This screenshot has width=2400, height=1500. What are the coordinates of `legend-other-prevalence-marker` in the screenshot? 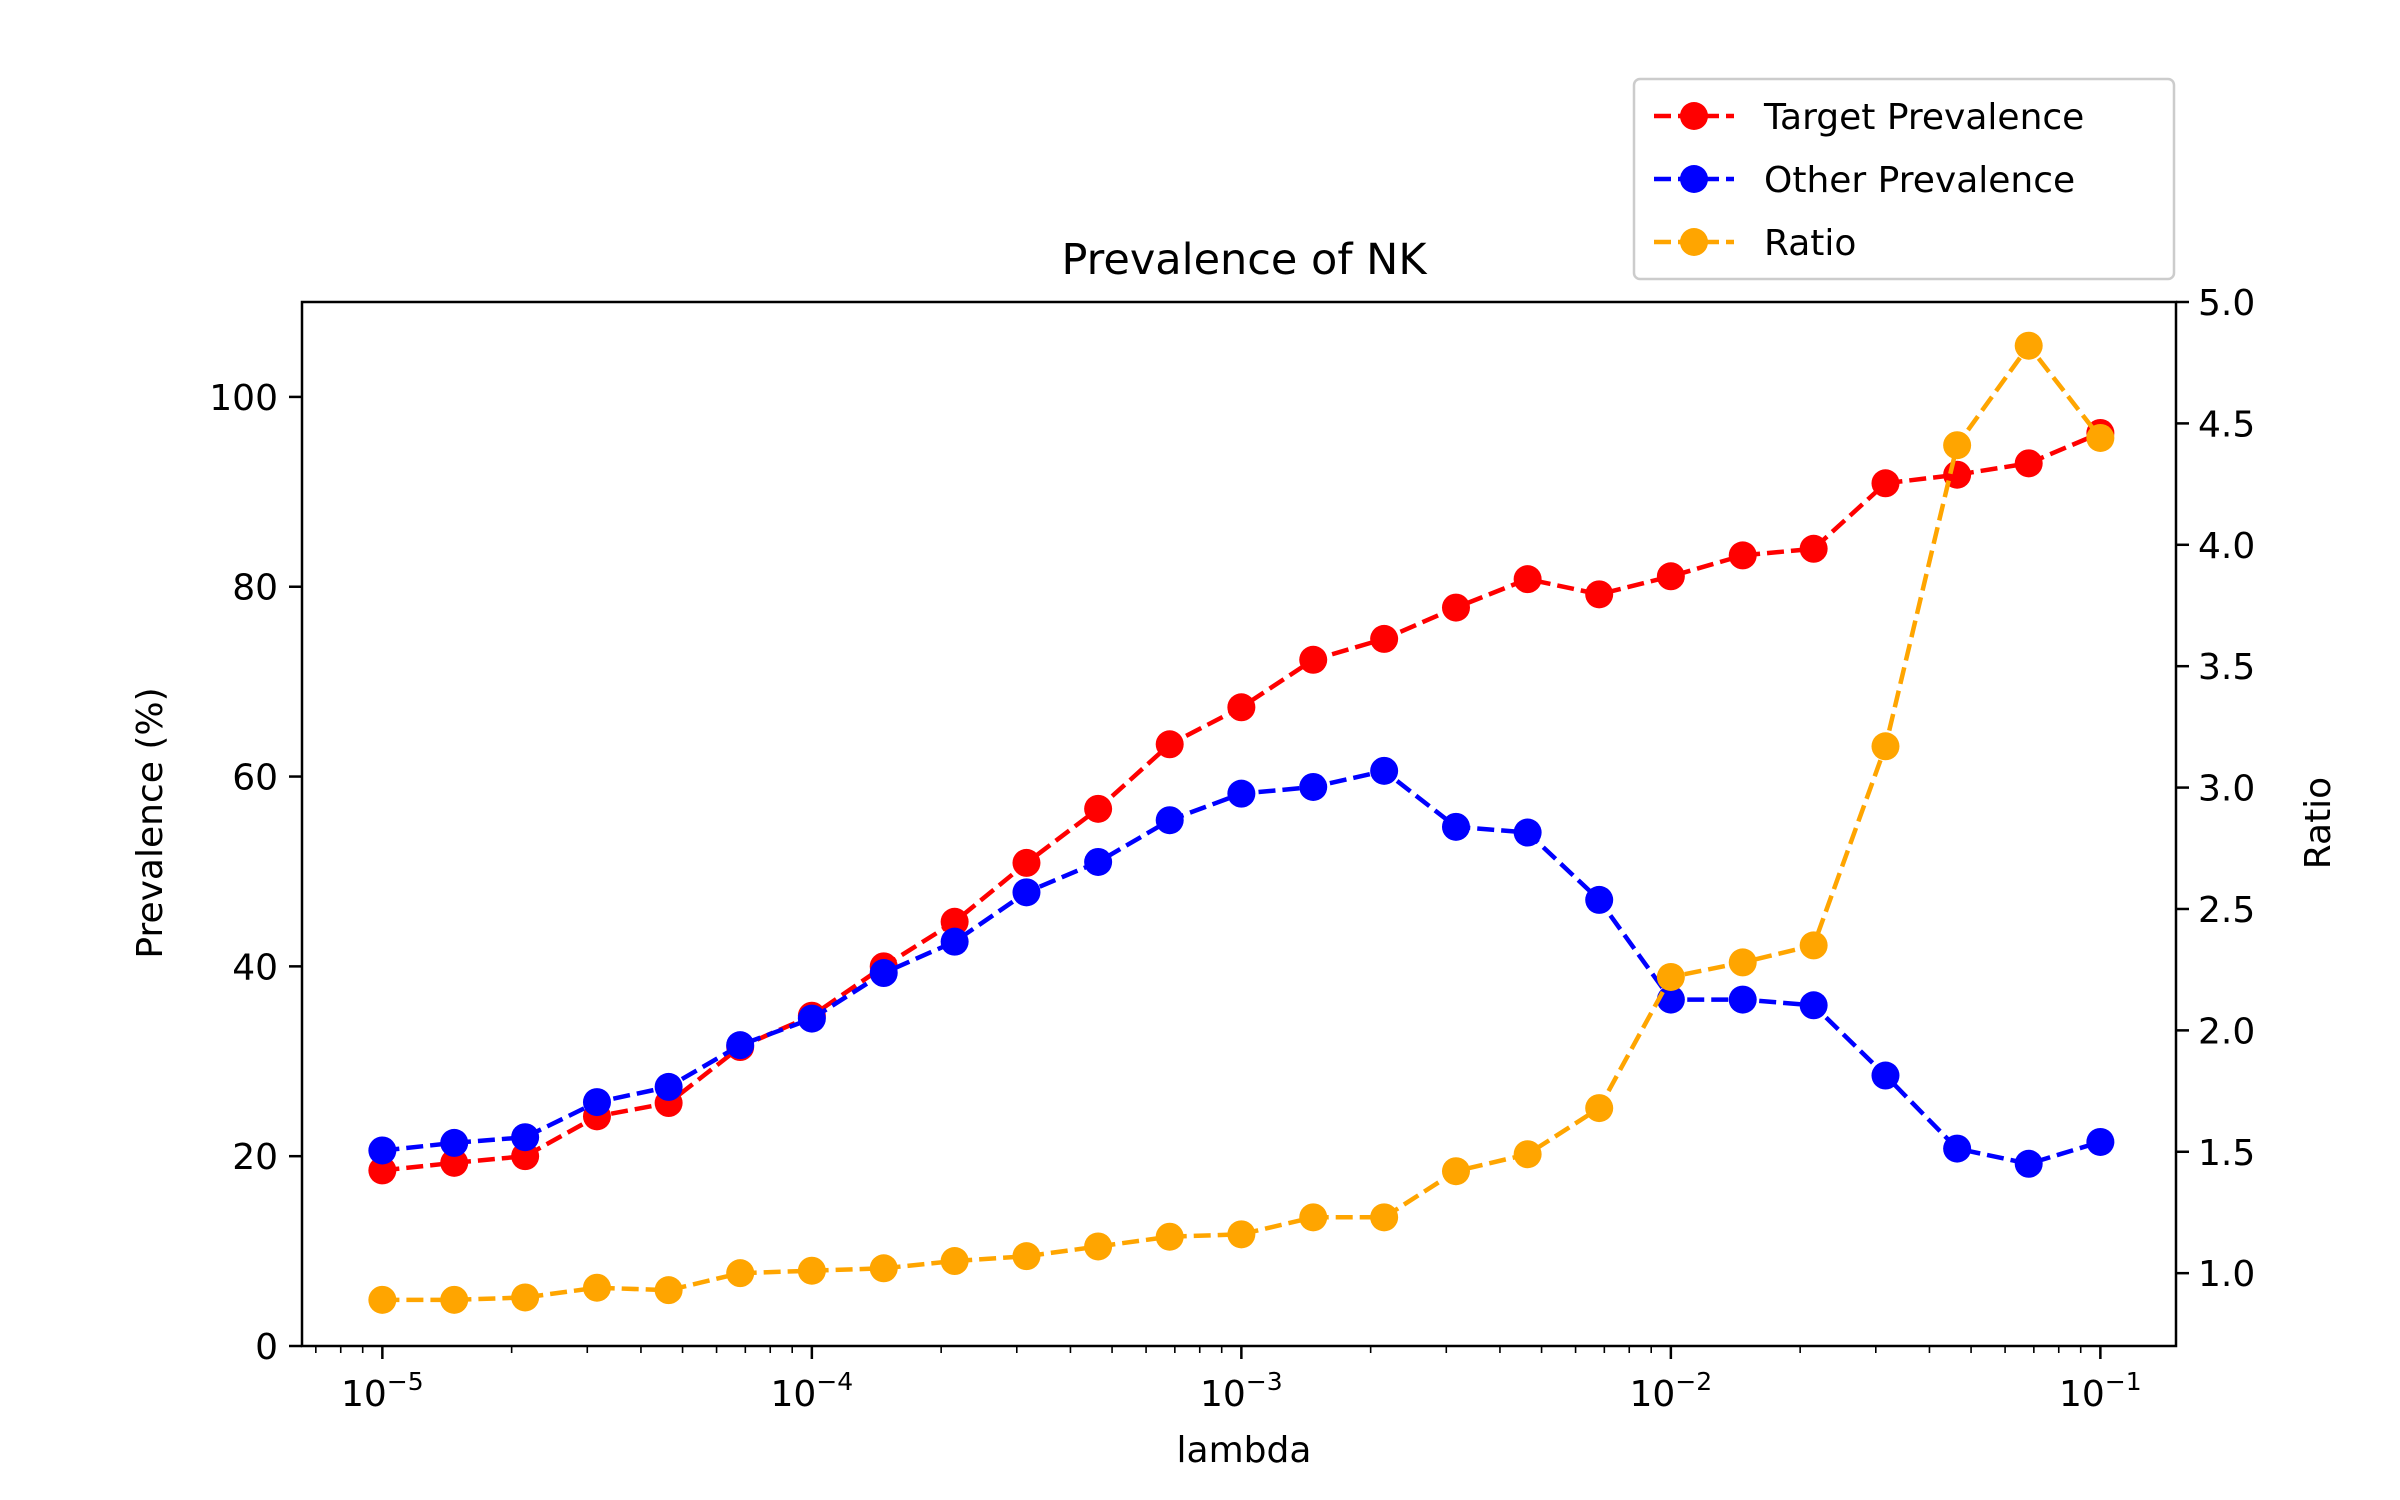 It's located at (1694, 179).